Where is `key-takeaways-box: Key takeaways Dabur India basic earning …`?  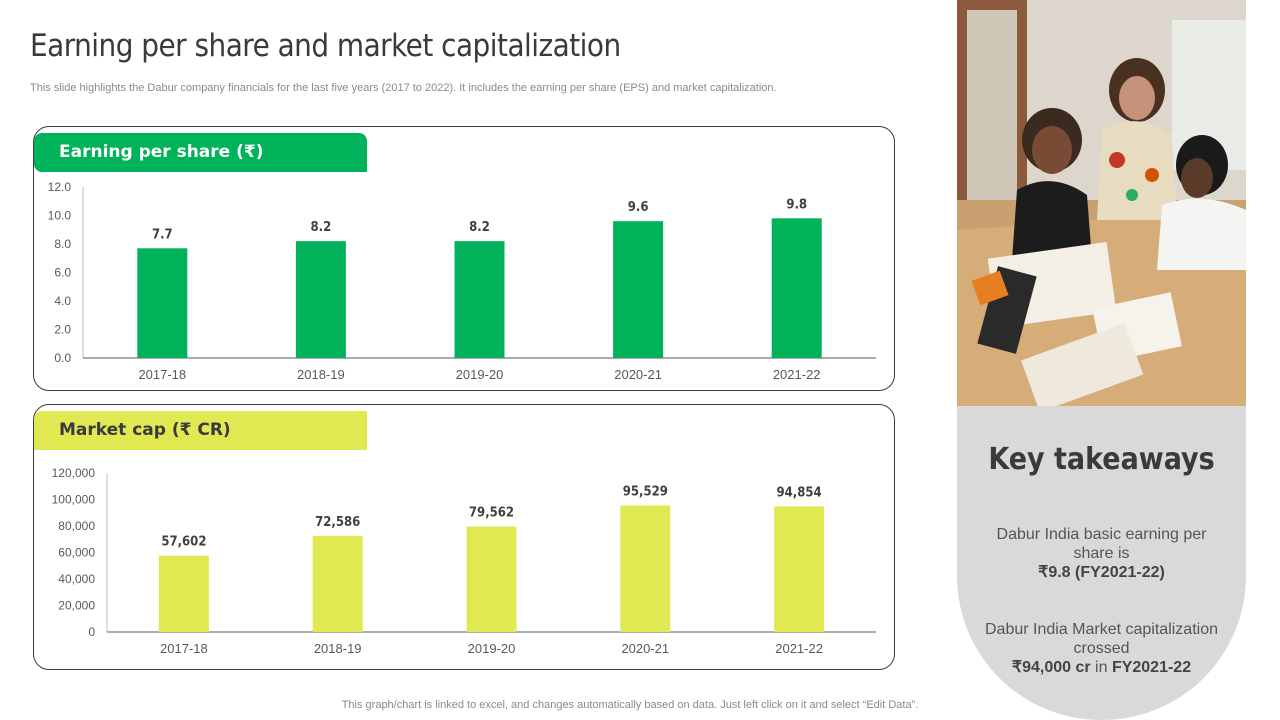
key-takeaways-box: Key takeaways Dabur India basic earning … is located at coordinates (1101, 563).